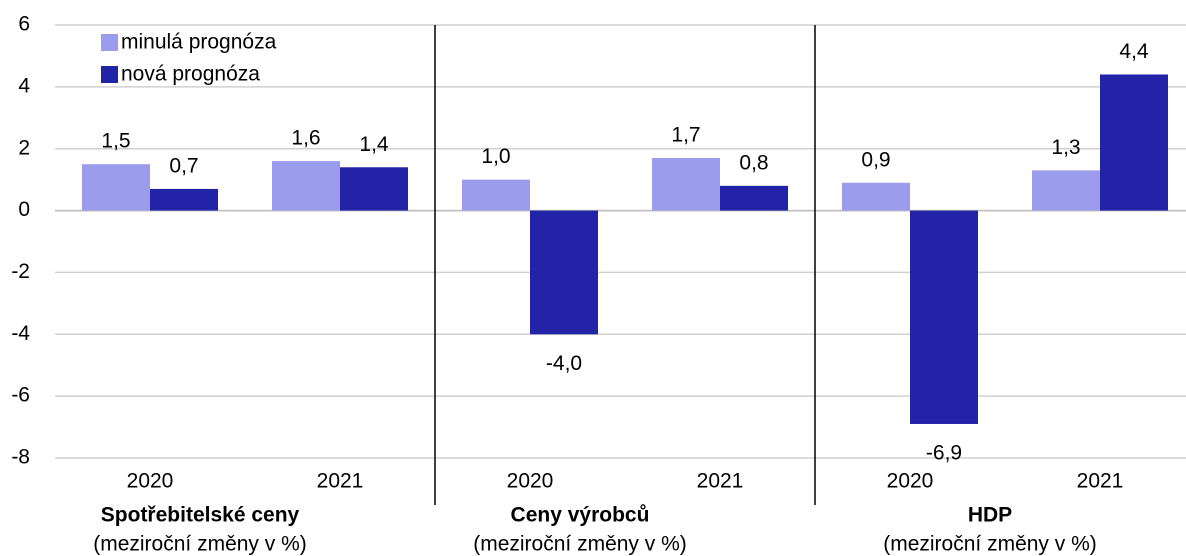 Image resolution: width=1186 pixels, height=556 pixels. What do you see at coordinates (183, 165) in the screenshot?
I see `value-label: 0,7` at bounding box center [183, 165].